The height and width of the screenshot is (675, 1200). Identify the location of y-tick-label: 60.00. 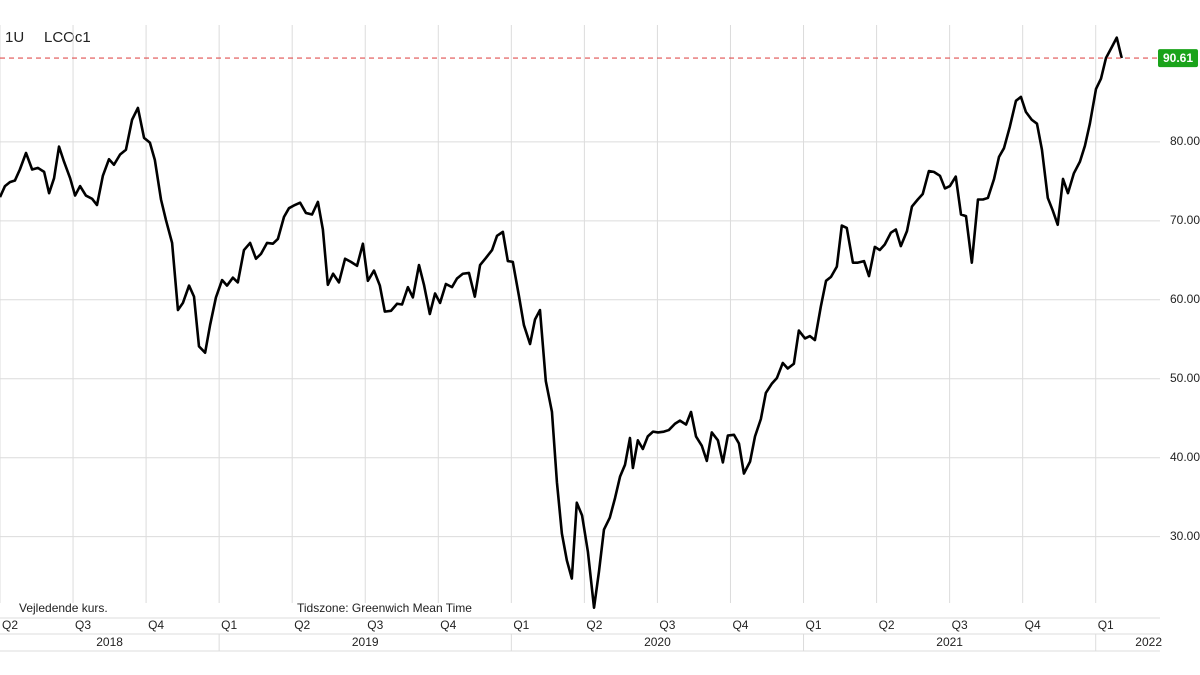
(1185, 299).